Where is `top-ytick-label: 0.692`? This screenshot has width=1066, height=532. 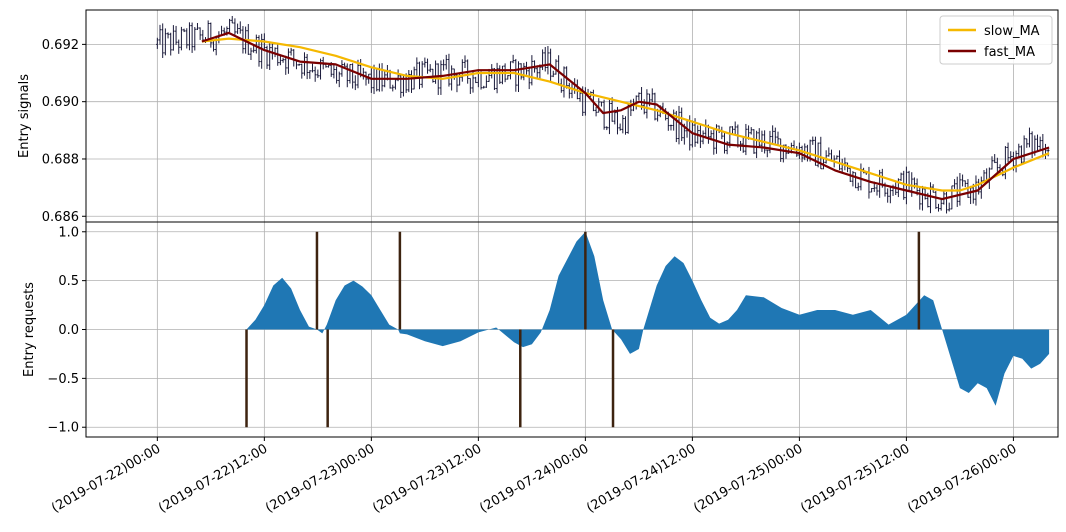 top-ytick-label: 0.692 is located at coordinates (60, 45).